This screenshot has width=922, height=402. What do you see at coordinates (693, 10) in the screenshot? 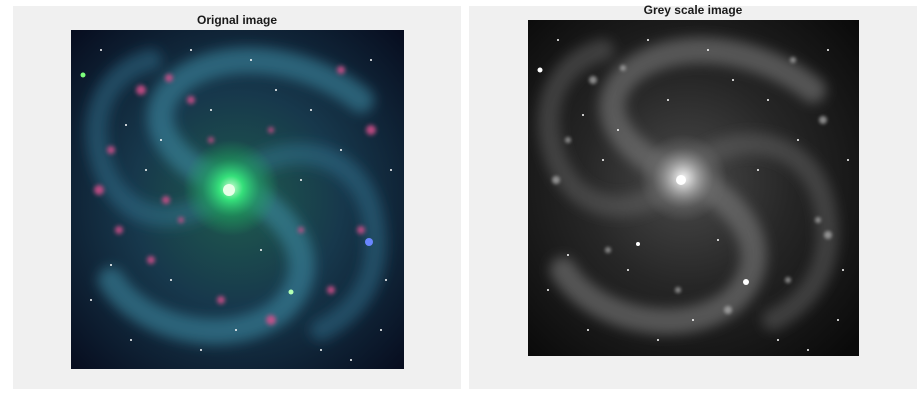
I see `greyscale-image-title: Grey scale image` at bounding box center [693, 10].